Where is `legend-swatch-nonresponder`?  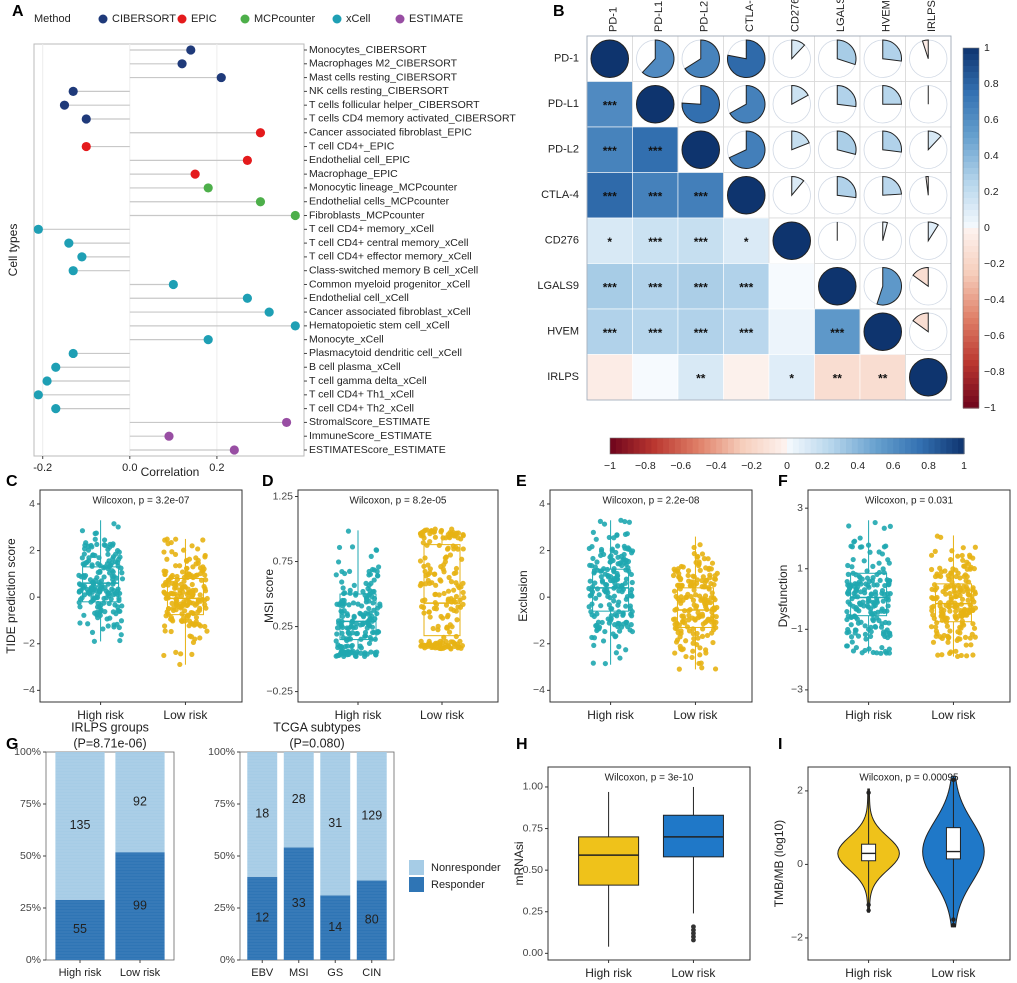
legend-swatch-nonresponder is located at coordinates (416, 867).